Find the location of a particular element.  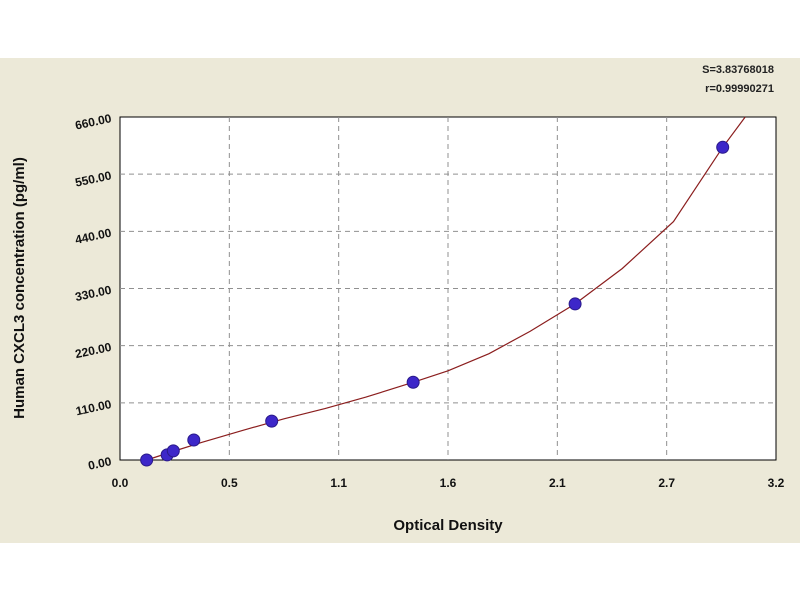

x-tick-labels: 0.0 0.5 1.1 1.6 2.1 2.7 3.2 is located at coordinates (448, 483).